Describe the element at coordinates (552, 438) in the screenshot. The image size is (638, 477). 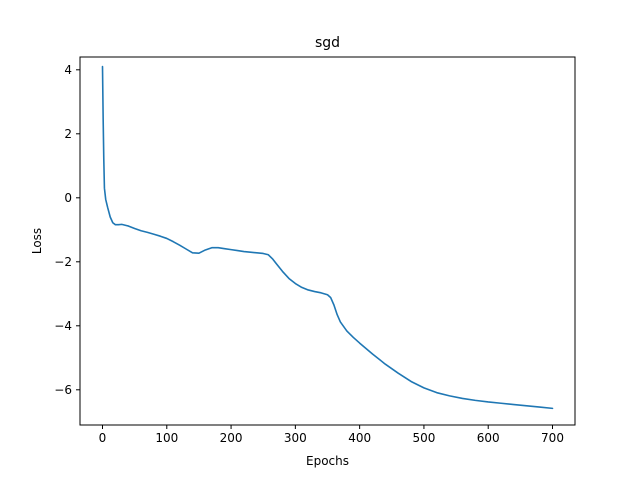
I see `x-tick-label: 700` at that location.